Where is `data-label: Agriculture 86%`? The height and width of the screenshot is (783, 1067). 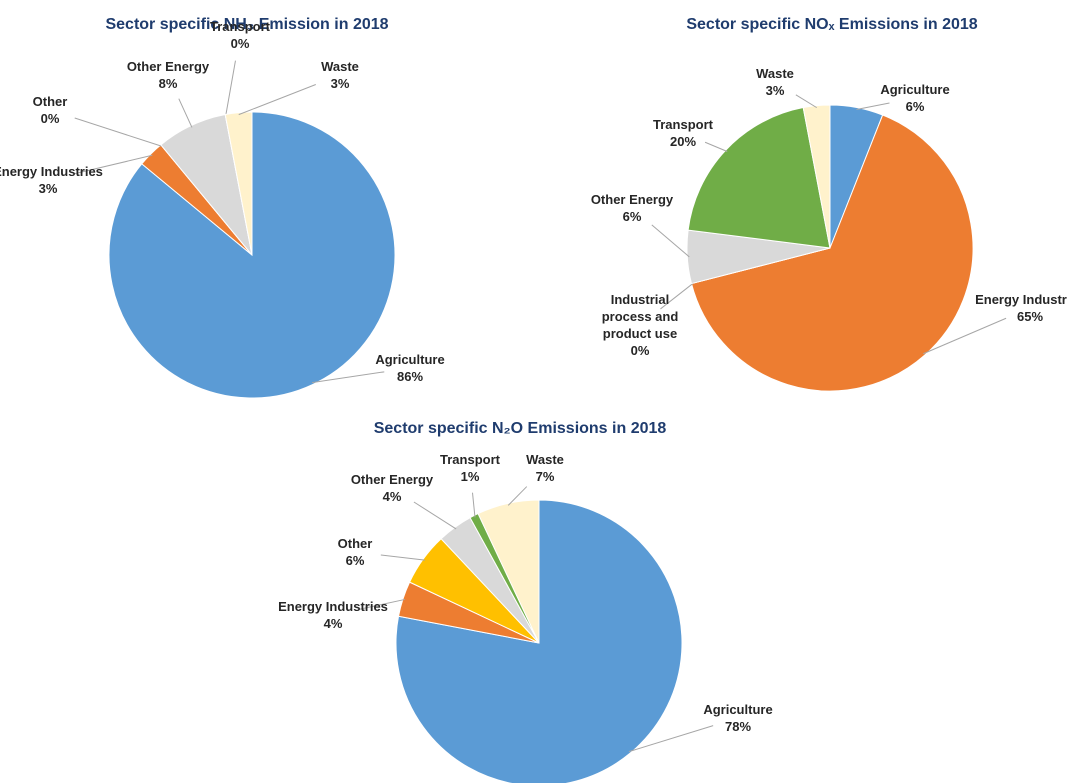 data-label: Agriculture 86% is located at coordinates (410, 368).